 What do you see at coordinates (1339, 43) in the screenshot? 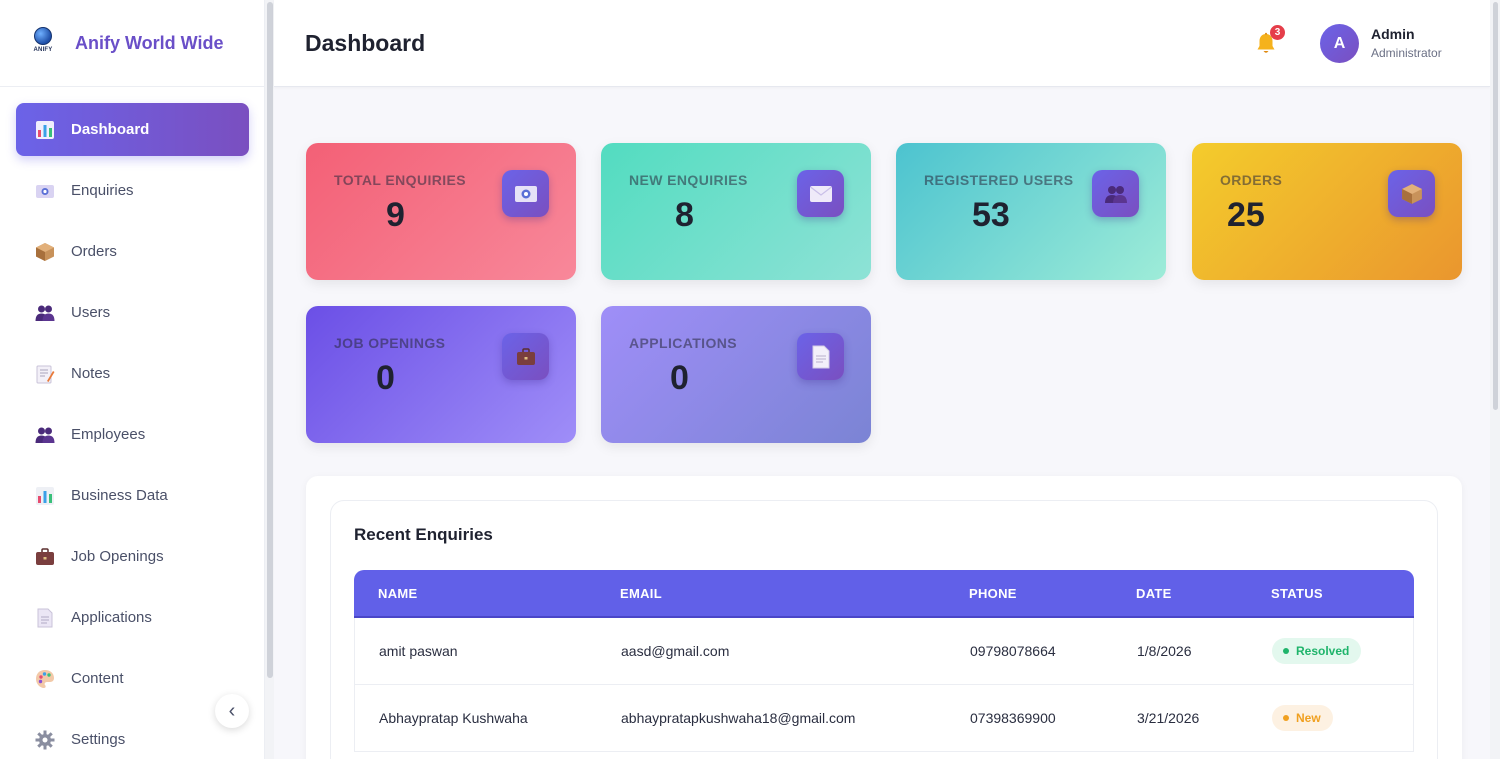
I see `avatar: A` at bounding box center [1339, 43].